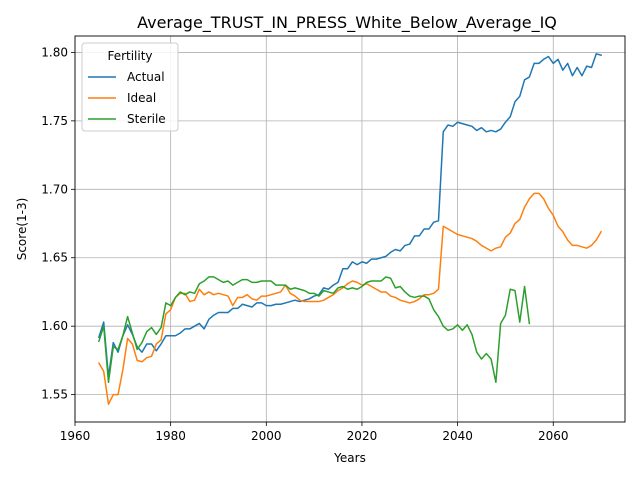 Image resolution: width=640 pixels, height=480 pixels. Describe the element at coordinates (54, 395) in the screenshot. I see `y-tick-label: 1.55` at that location.